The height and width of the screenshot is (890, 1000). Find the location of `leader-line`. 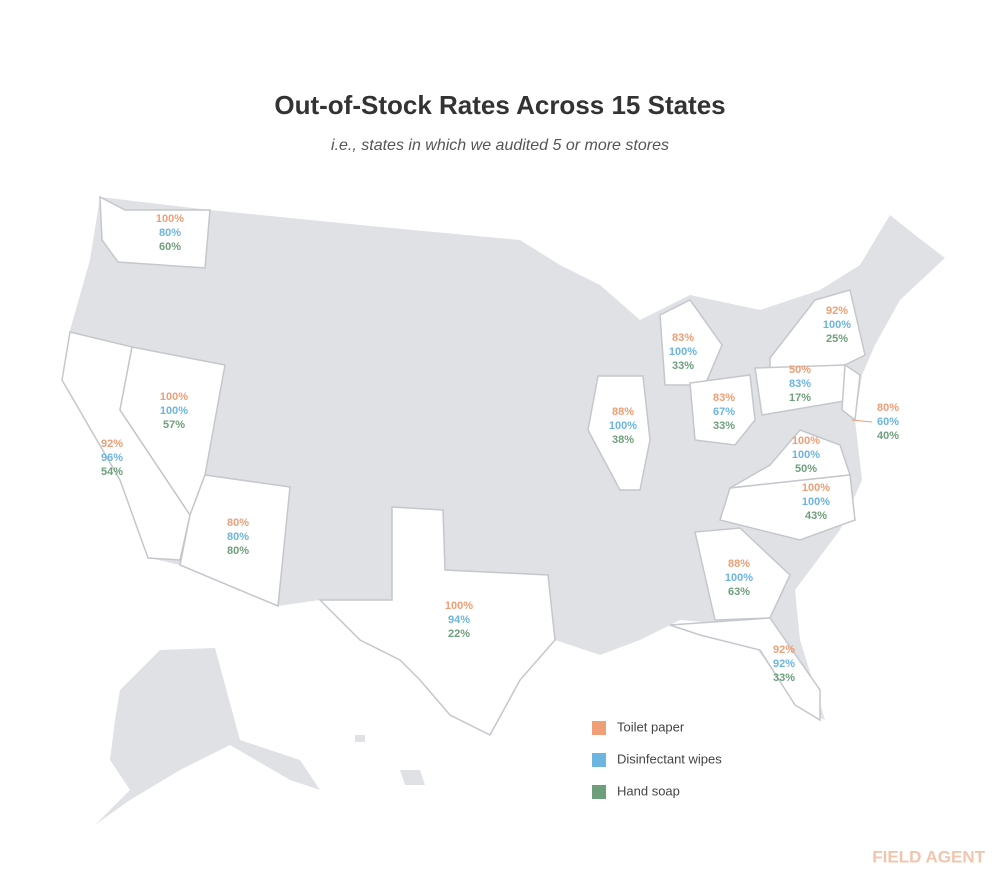

leader-line is located at coordinates (862, 421).